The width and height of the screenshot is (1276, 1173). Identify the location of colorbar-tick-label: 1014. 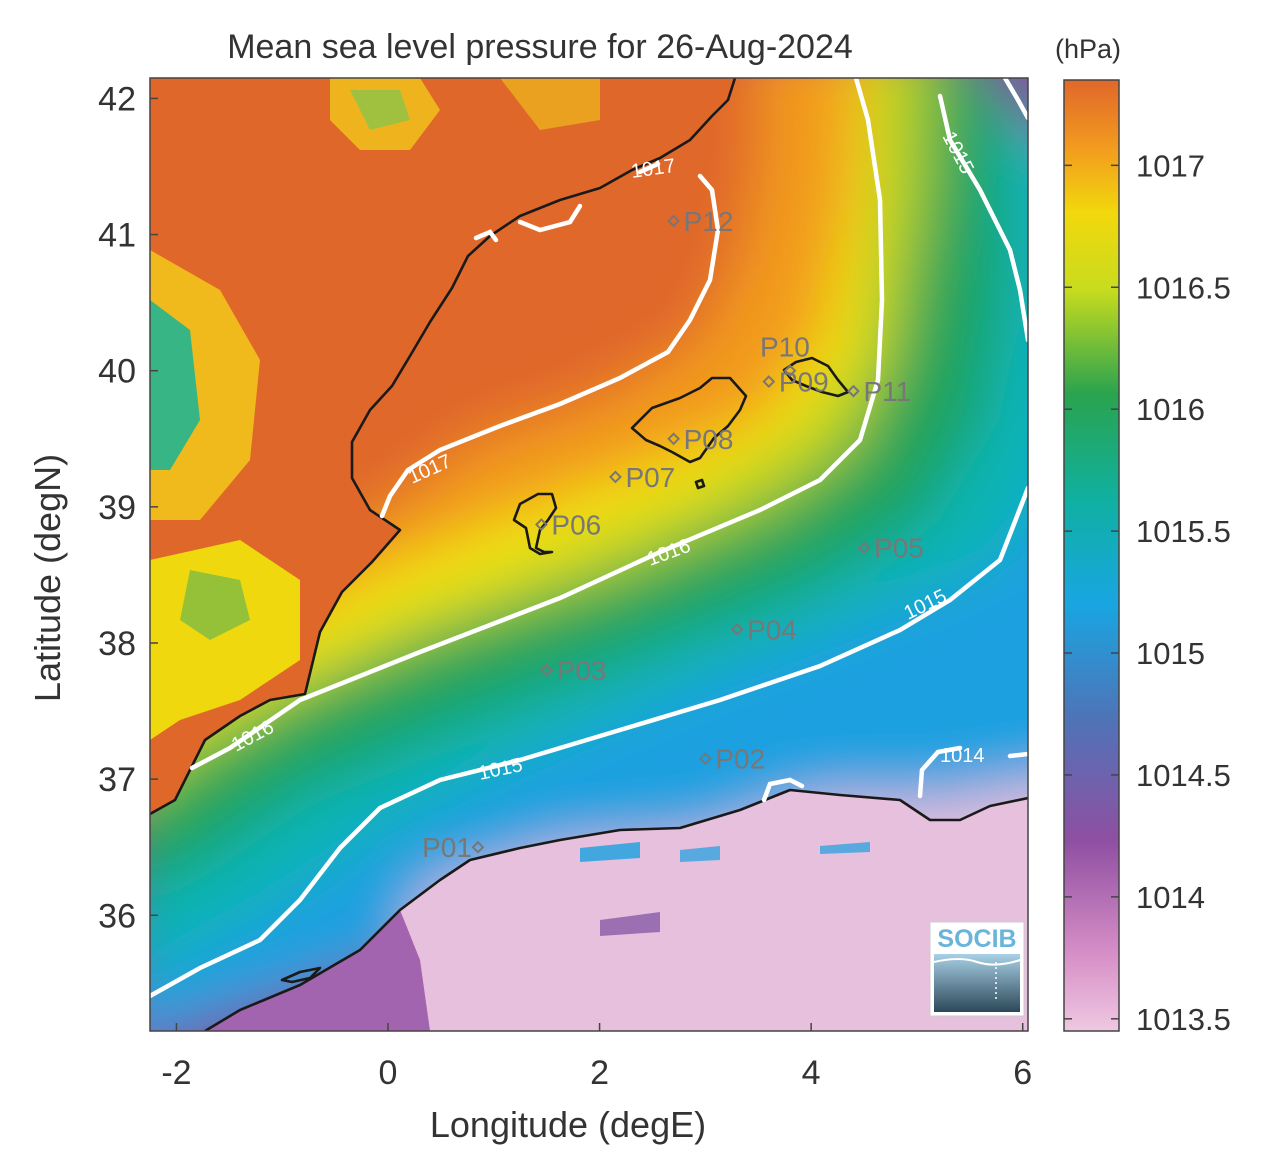
(1170, 897).